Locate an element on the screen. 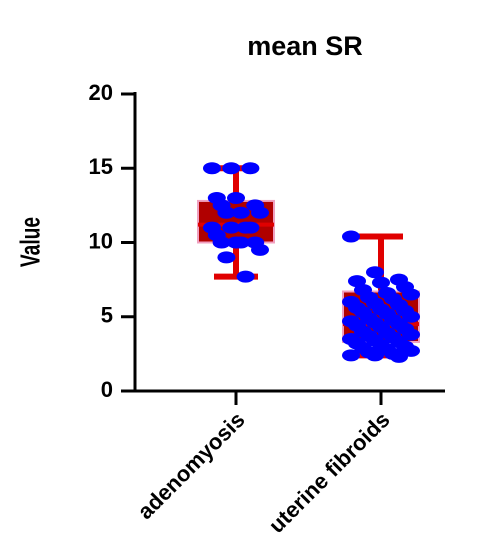 This screenshot has width=492, height=550. y-tick-label: 10 is located at coordinates (101, 240).